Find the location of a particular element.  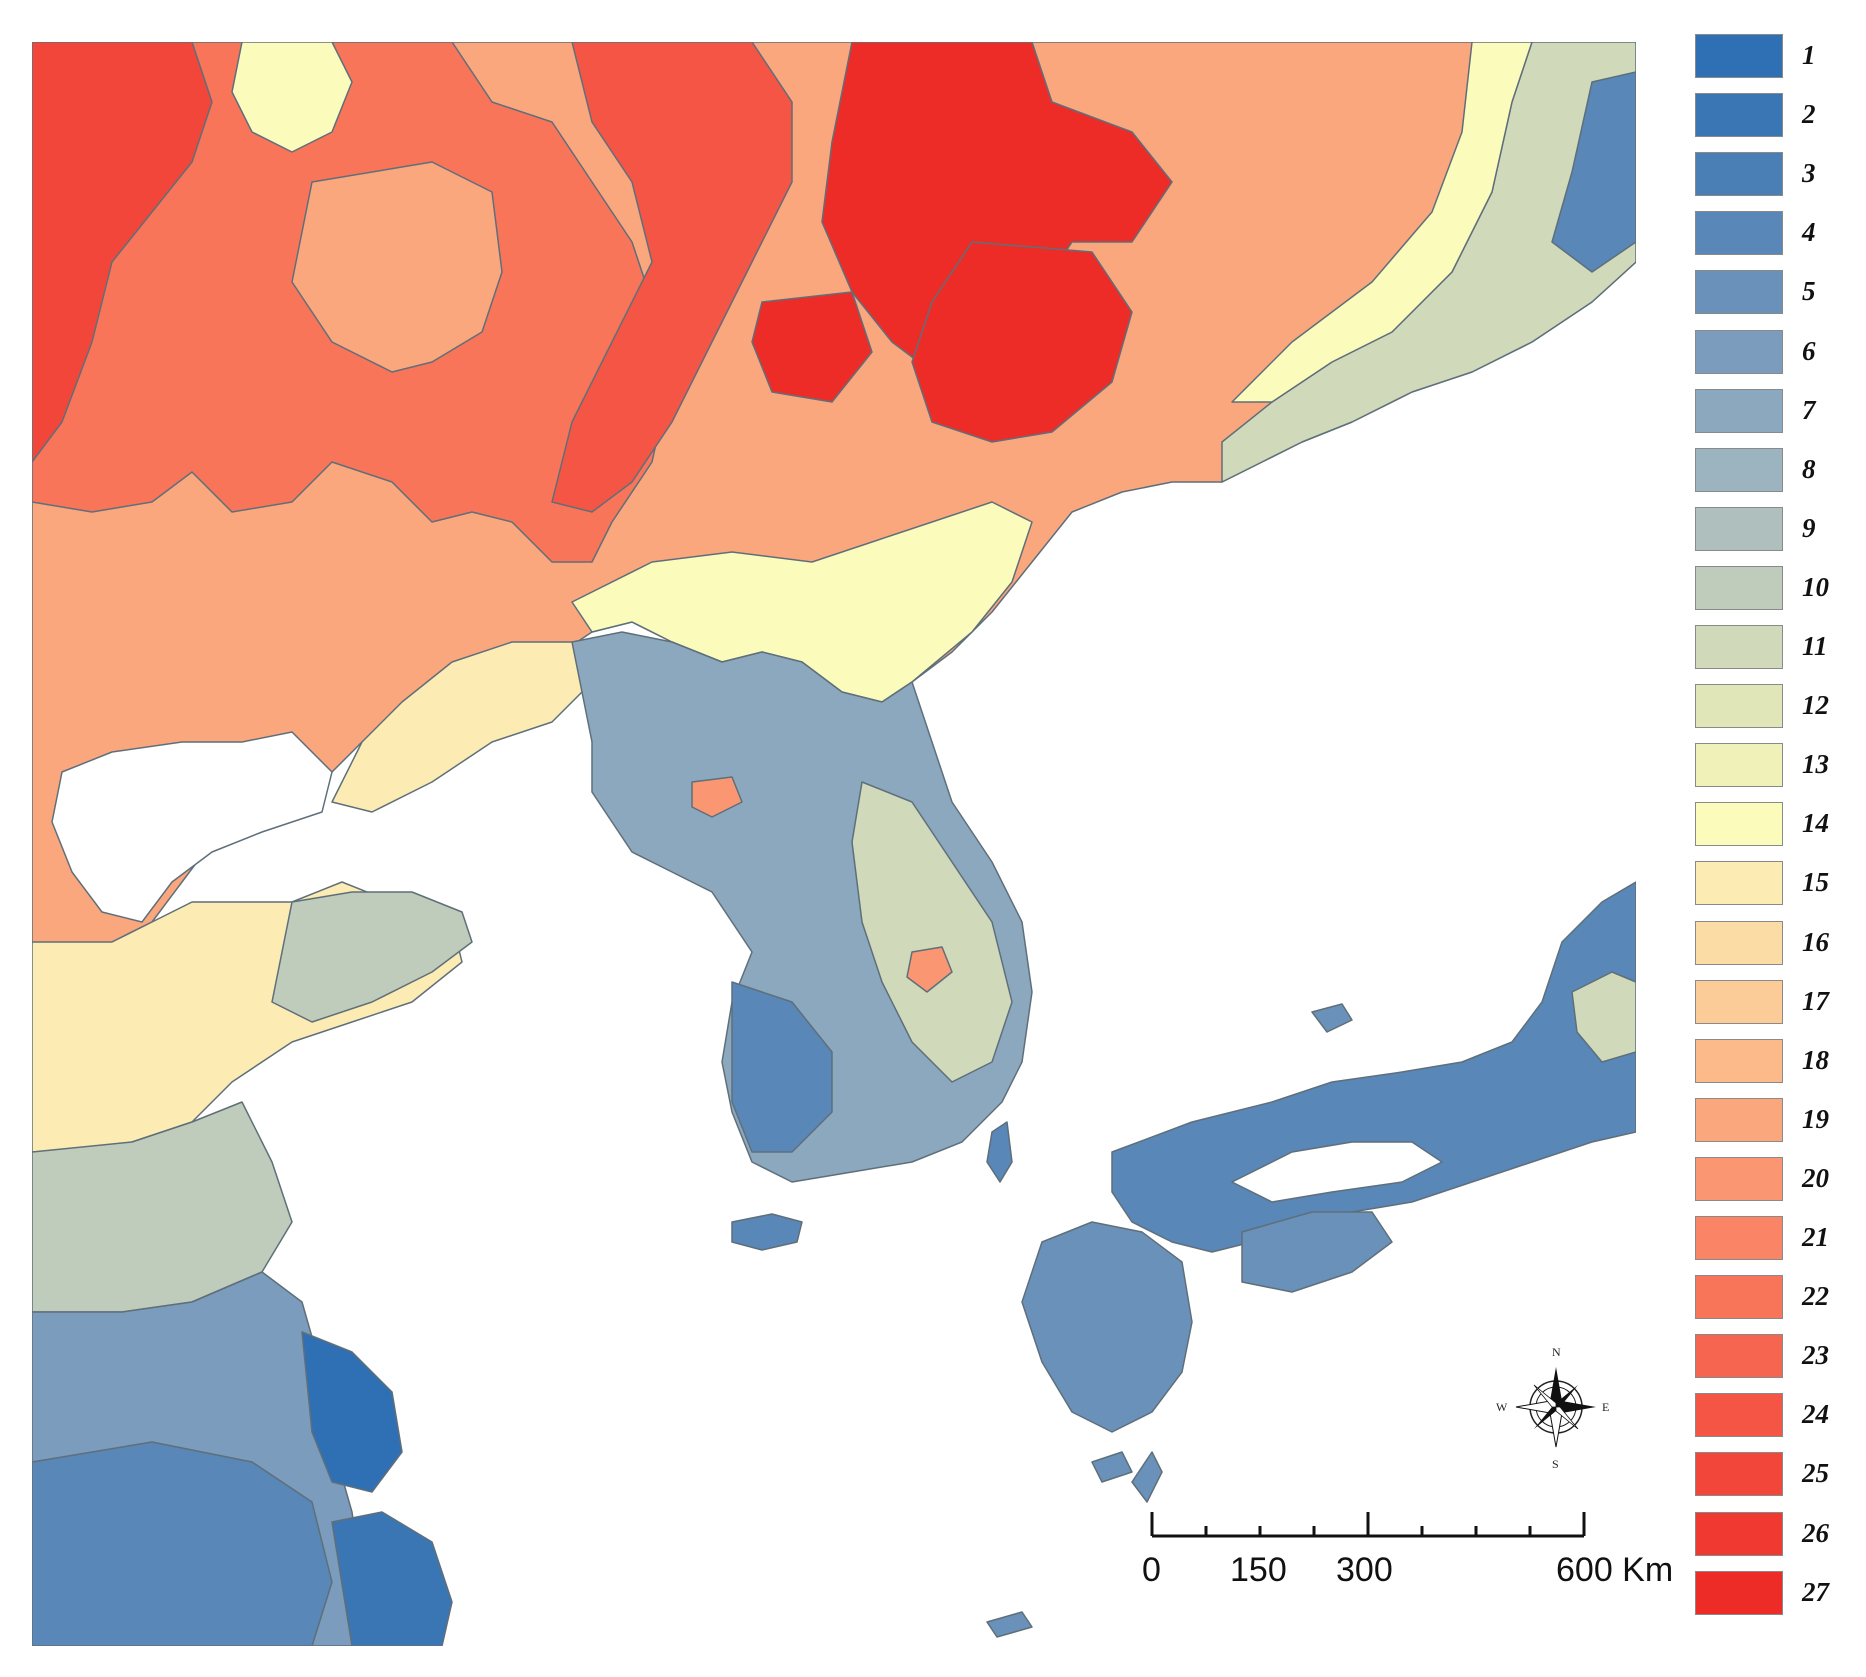

legend-item: 2 is located at coordinates (1770, 116).